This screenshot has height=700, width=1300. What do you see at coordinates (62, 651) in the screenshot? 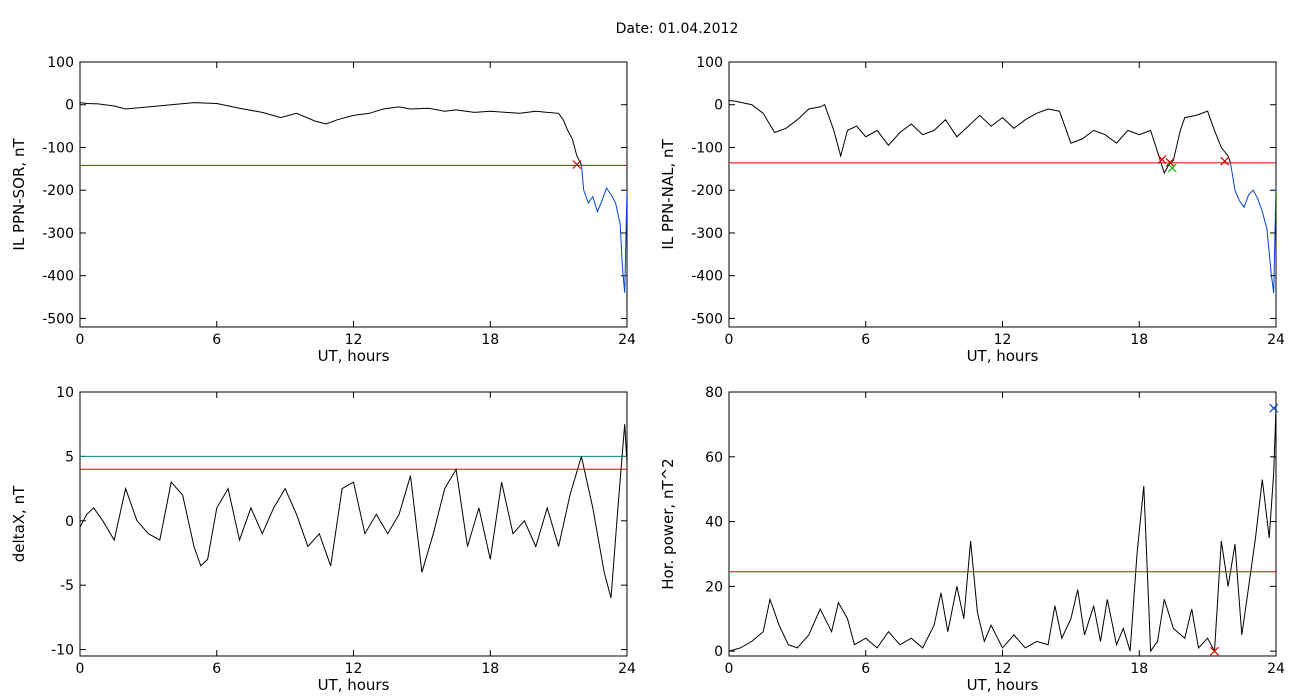
I see `y-tick-label: -10` at bounding box center [62, 651].